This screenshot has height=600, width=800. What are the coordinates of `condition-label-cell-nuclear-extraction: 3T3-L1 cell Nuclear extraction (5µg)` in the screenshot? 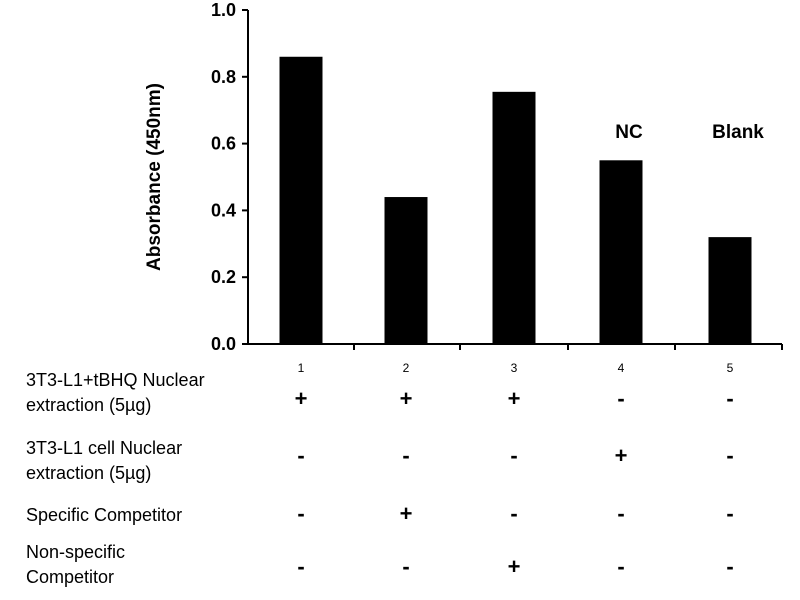 It's located at (104, 460).